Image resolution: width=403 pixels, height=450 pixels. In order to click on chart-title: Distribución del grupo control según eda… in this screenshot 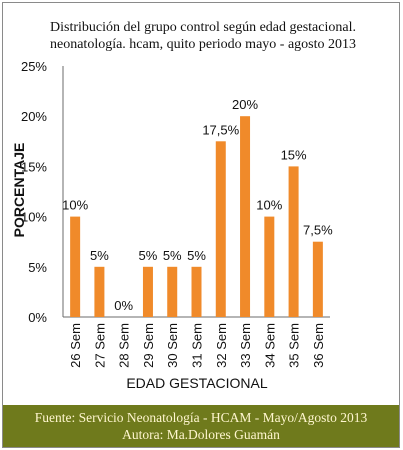, I will do `click(203, 36)`.